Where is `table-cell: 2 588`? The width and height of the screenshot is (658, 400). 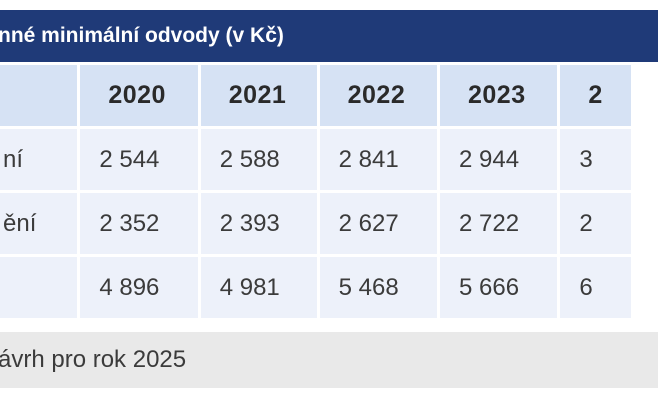 table-cell: 2 588 is located at coordinates (258, 159).